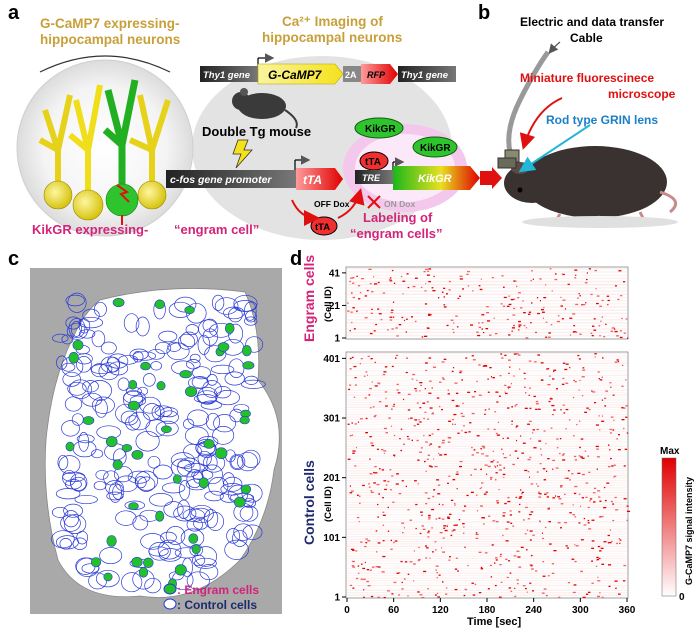 Image resolution: width=700 pixels, height=630 pixels. I want to click on engram-heatmap-row, so click(487, 332).